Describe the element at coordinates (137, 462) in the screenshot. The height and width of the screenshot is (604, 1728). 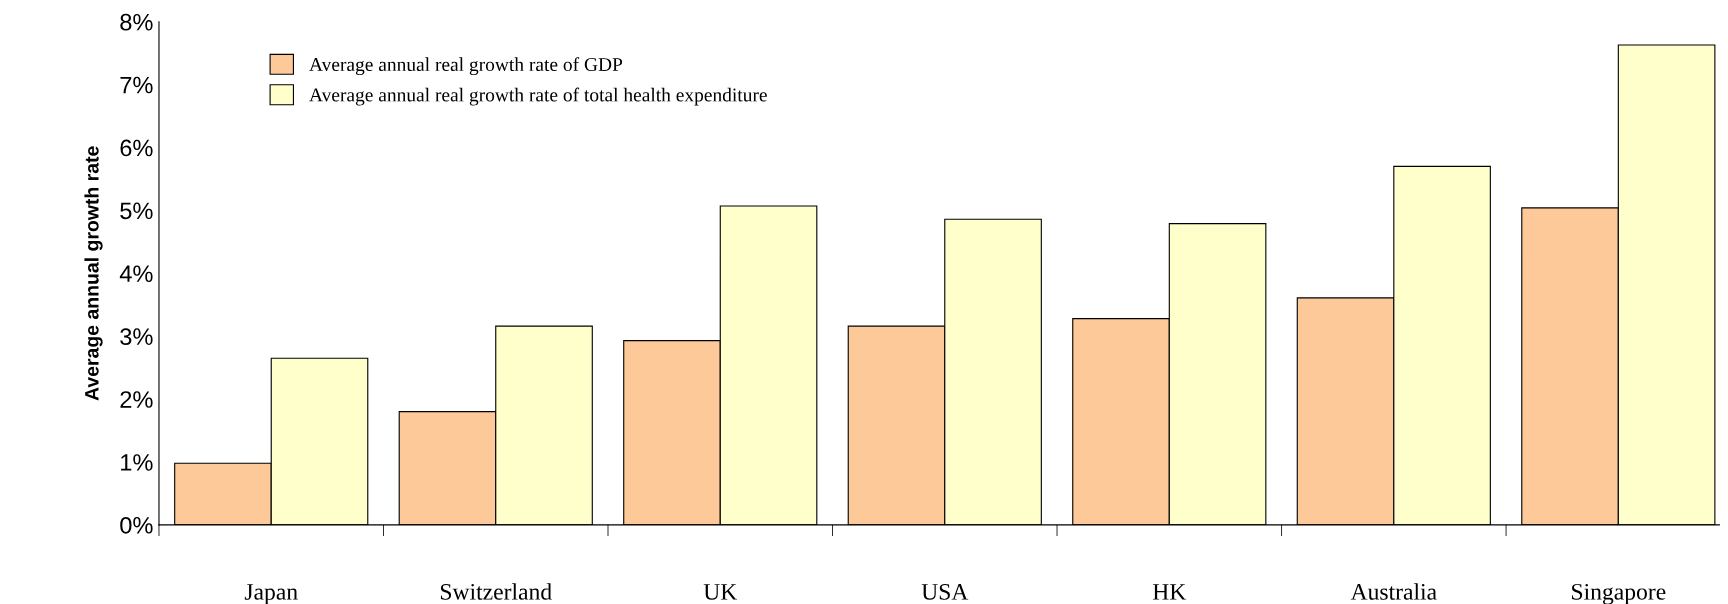
I see `y-tick-label: 1%` at that location.